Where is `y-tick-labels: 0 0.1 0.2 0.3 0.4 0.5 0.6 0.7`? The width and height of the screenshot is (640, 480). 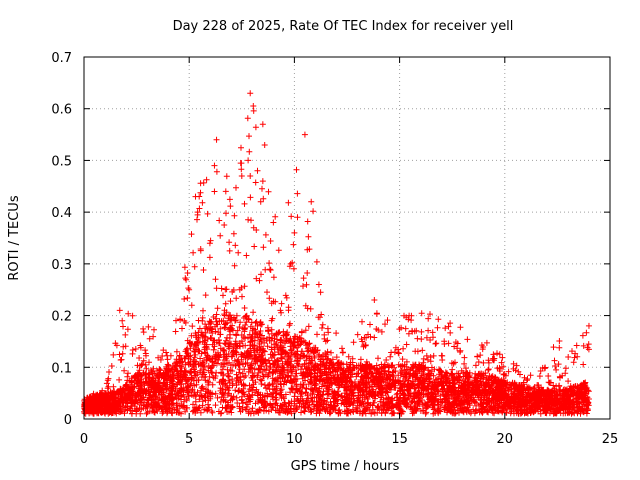
y-tick-labels: 0 0.1 0.2 0.3 0.4 0.5 0.6 0.7 is located at coordinates (61, 239).